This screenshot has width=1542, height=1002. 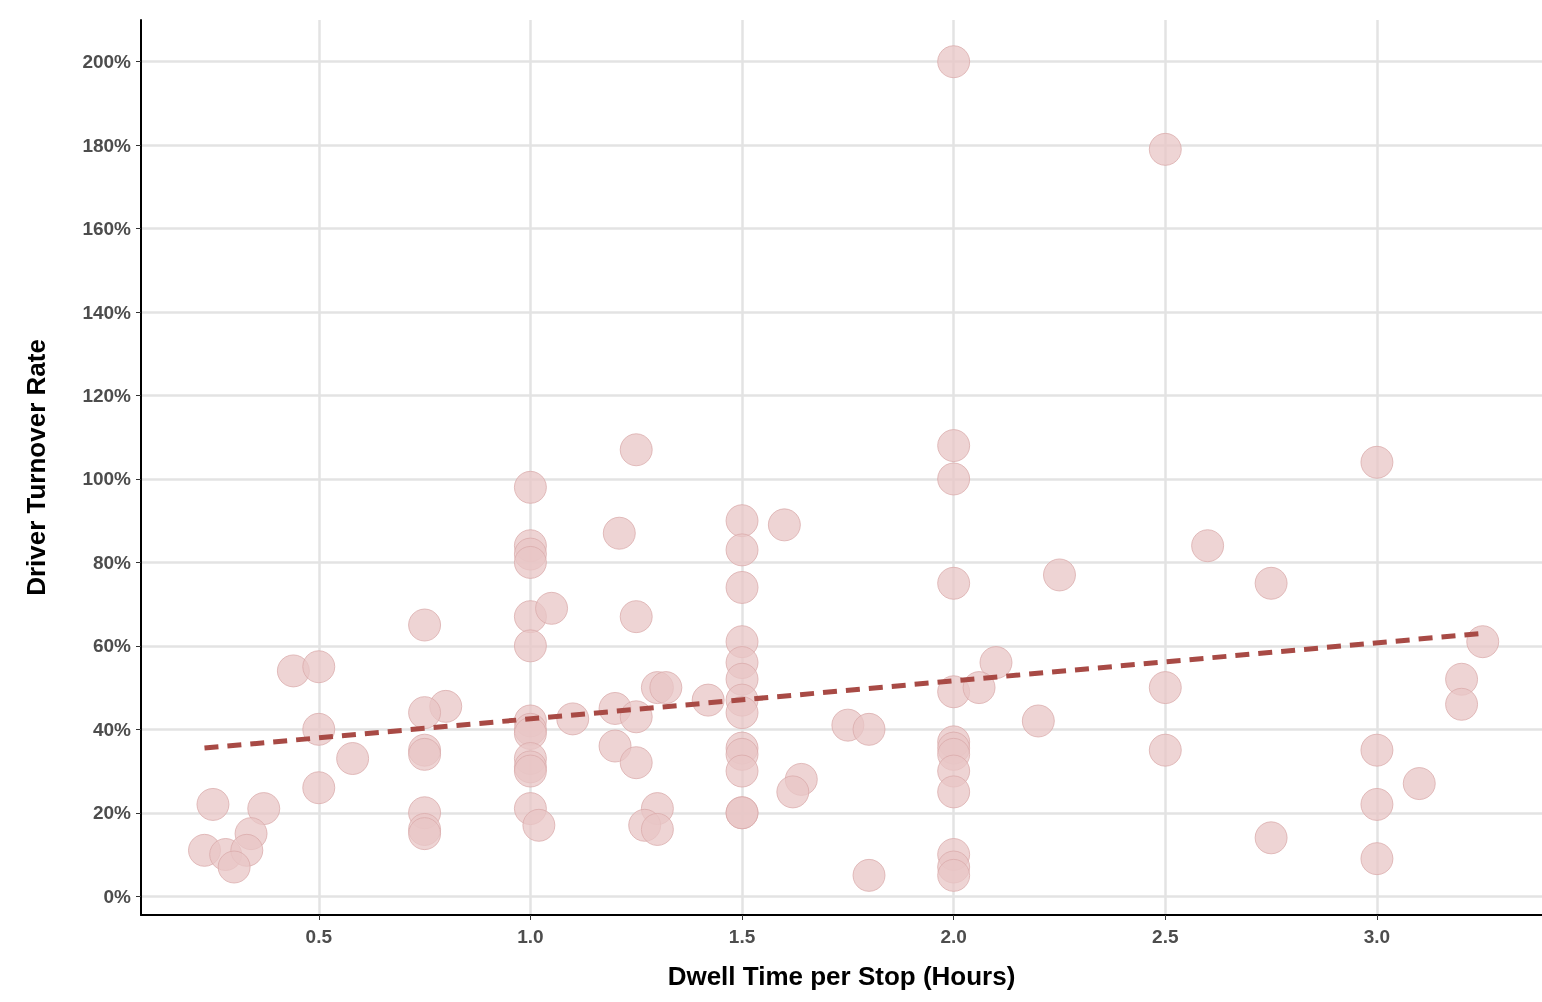 What do you see at coordinates (1377, 936) in the screenshot?
I see `x-tick-label: 3.0` at bounding box center [1377, 936].